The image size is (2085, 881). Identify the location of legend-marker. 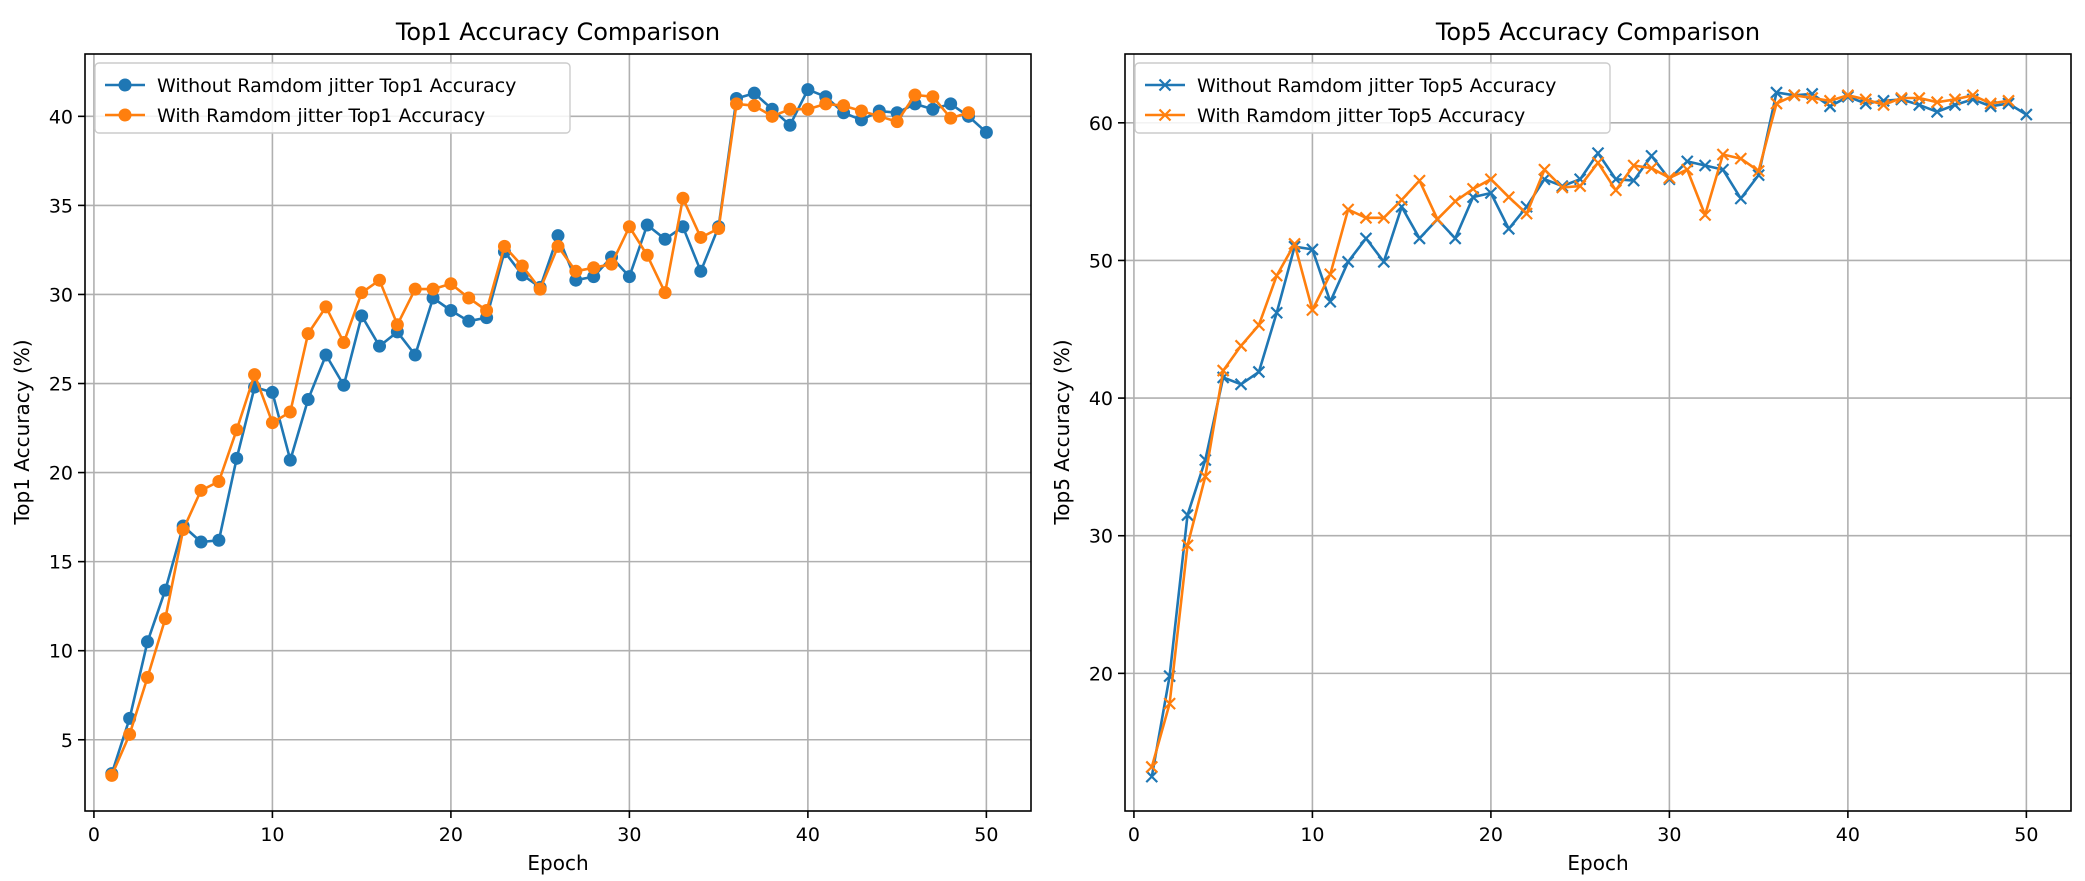
(1165, 115).